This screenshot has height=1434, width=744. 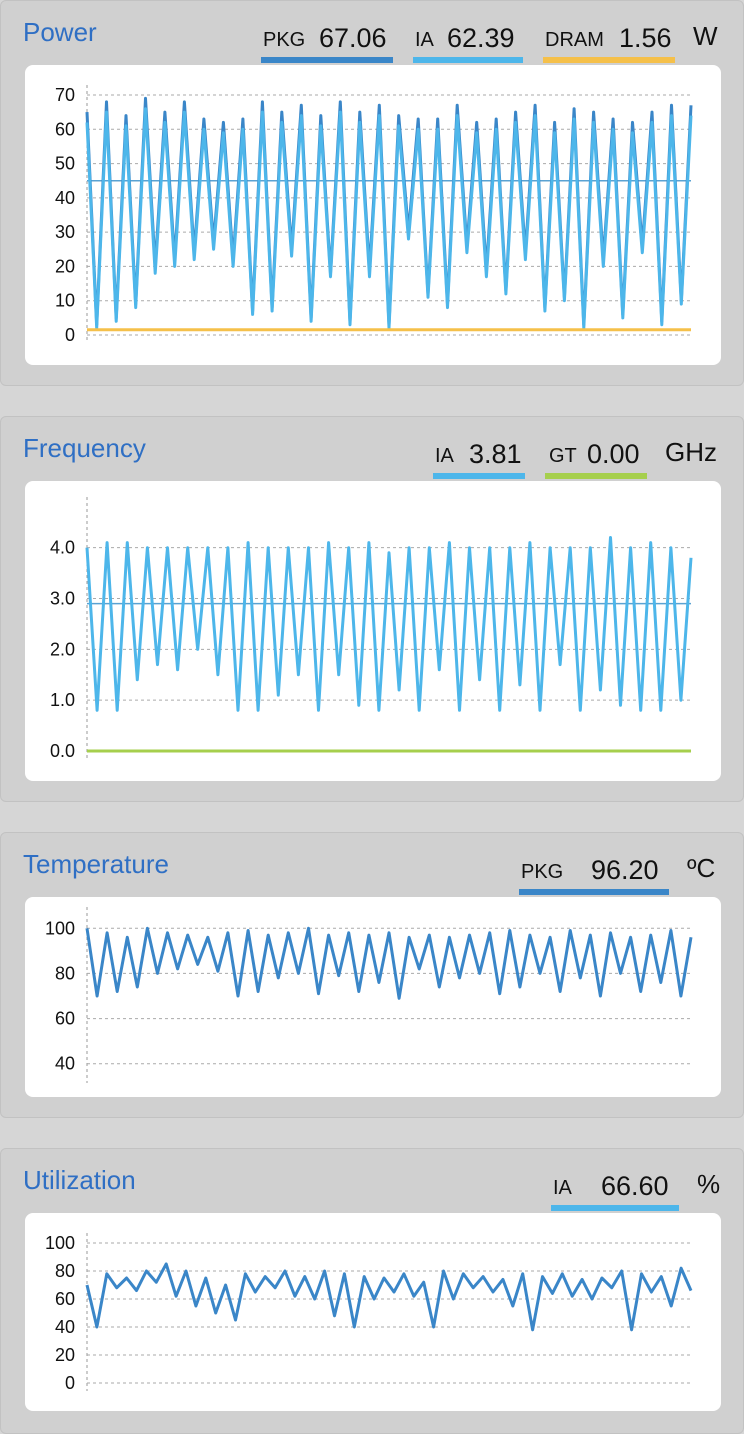 I want to click on y-tick-label: 30, so click(x=65, y=232).